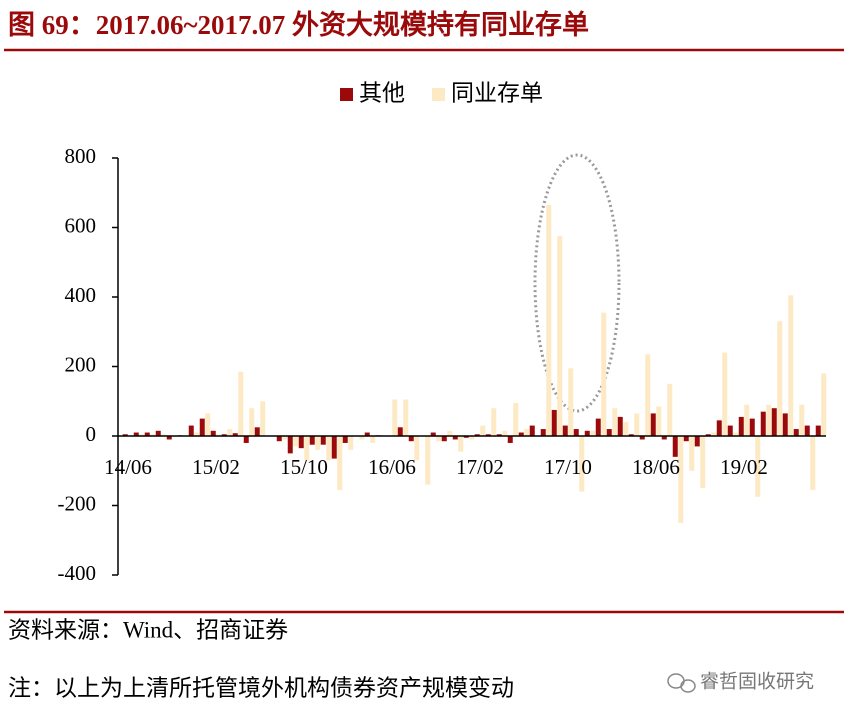  Describe the element at coordinates (261, 687) in the screenshot. I see `note: 注：以上为上清所托管境外机构债券资产规模变动` at that location.